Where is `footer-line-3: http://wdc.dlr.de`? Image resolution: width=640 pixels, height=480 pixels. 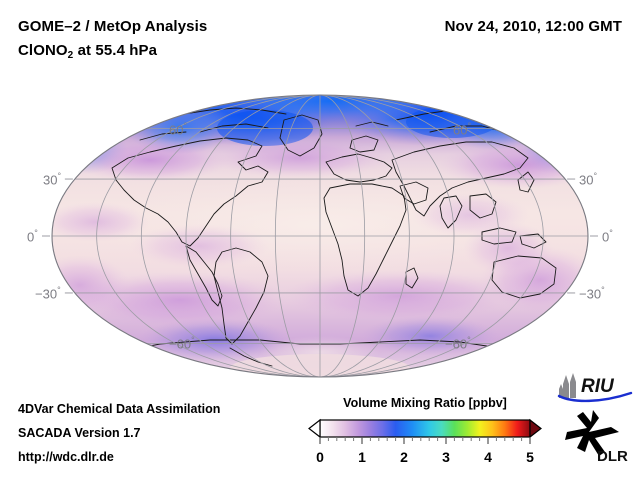
footer-line-3: http://wdc.dlr.de is located at coordinates (66, 457).